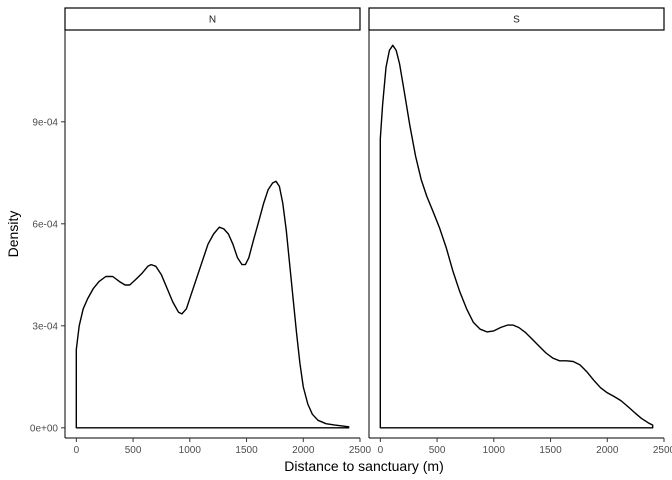 Image resolution: width=672 pixels, height=480 pixels. Describe the element at coordinates (44, 428) in the screenshot. I see `y-tick-label: 0e+00` at that location.